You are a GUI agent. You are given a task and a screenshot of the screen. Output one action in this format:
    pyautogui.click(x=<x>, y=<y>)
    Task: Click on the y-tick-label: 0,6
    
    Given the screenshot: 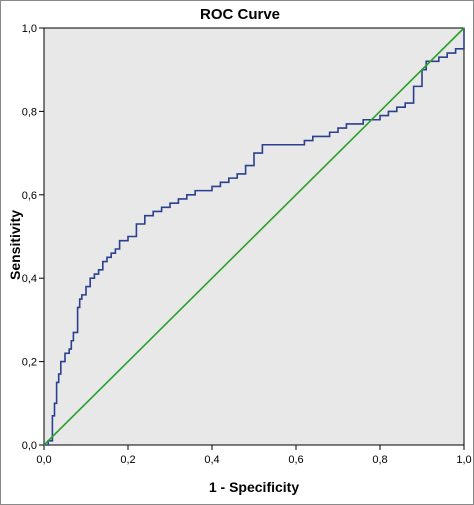 What is the action you would take?
    pyautogui.click(x=29, y=196)
    